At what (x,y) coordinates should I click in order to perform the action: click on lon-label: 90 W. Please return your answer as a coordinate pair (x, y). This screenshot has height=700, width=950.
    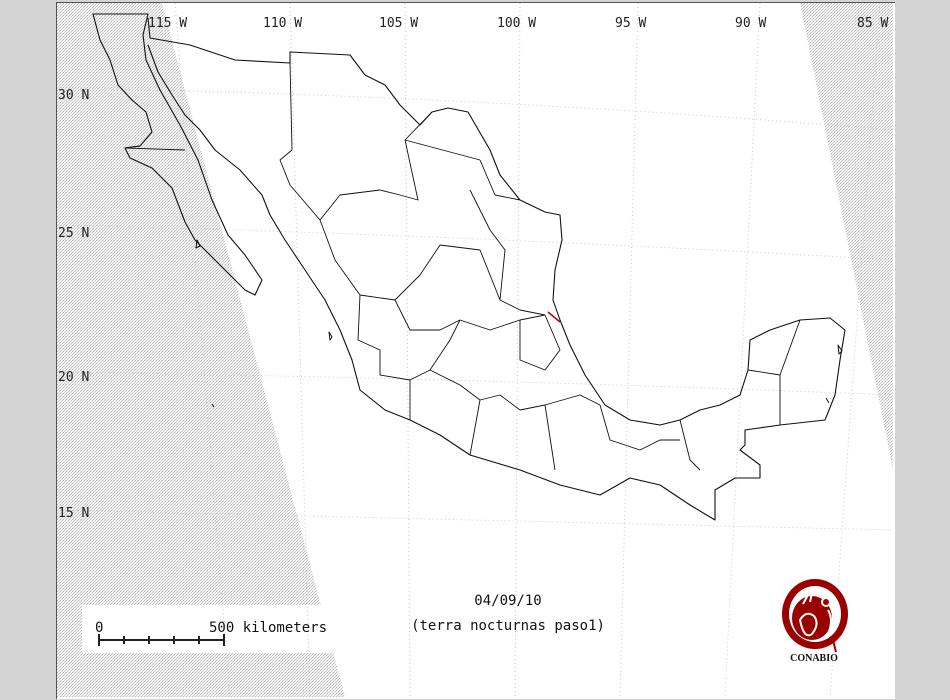
    Looking at the image, I should click on (750, 23).